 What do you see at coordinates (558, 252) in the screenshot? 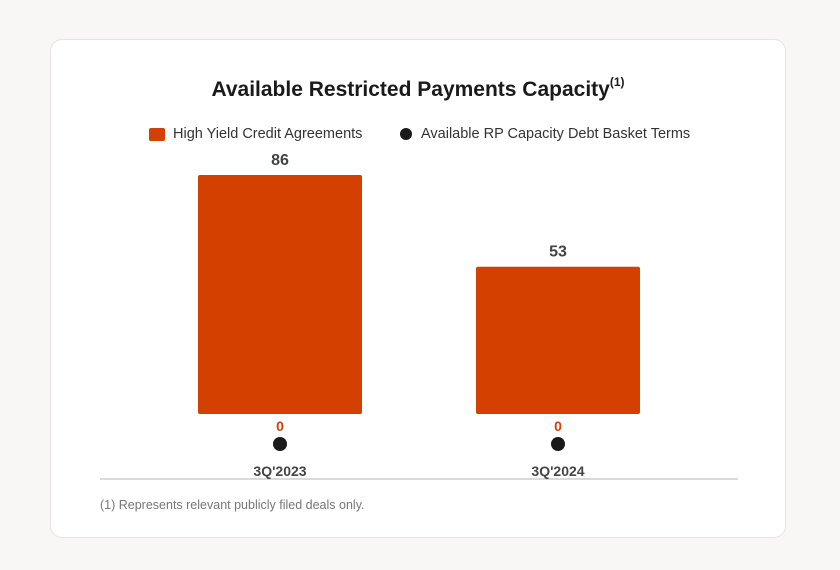
I see `bar-value-label-2: 53` at bounding box center [558, 252].